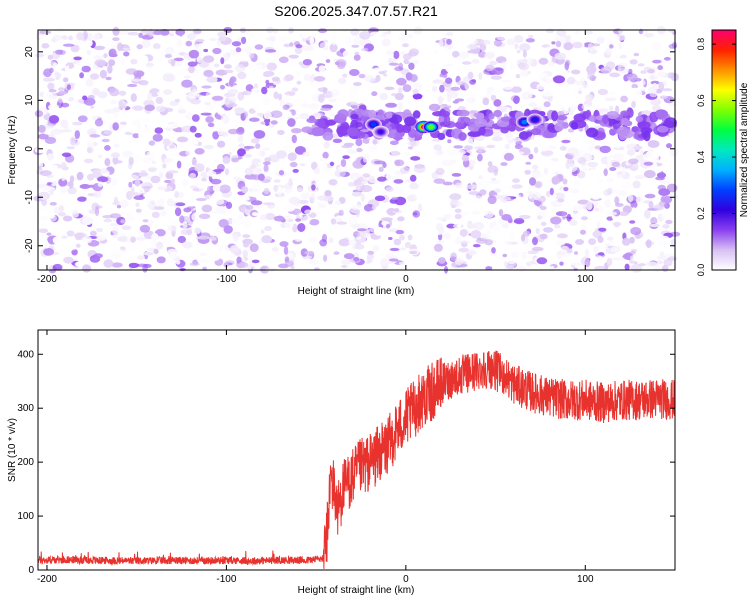  Describe the element at coordinates (406, 579) in the screenshot. I see `x-tick-label: 0` at that location.